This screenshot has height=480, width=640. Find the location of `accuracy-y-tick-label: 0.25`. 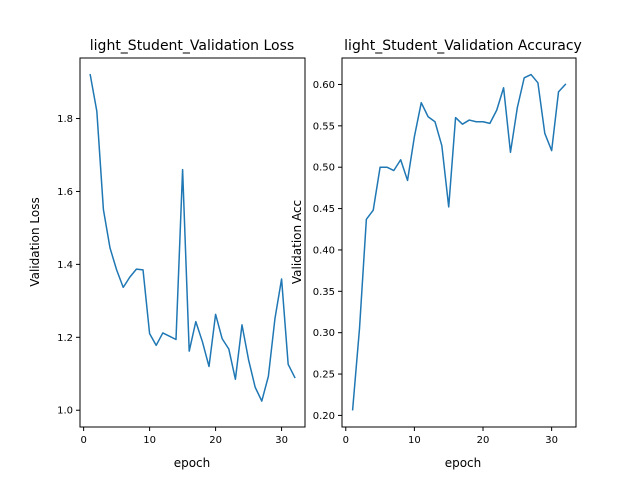

accuracy-y-tick-label: 0.25 is located at coordinates (324, 375).